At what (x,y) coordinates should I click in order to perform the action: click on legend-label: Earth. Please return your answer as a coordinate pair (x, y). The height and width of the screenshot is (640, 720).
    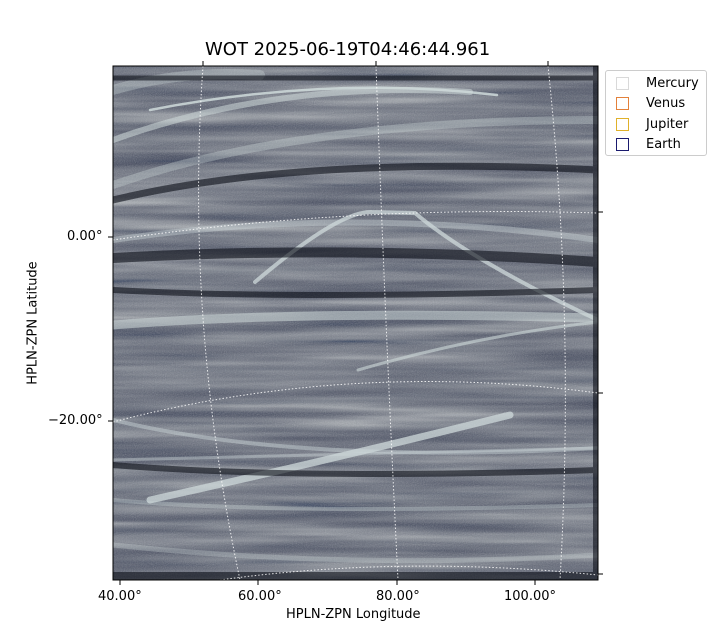
    Looking at the image, I should click on (663, 144).